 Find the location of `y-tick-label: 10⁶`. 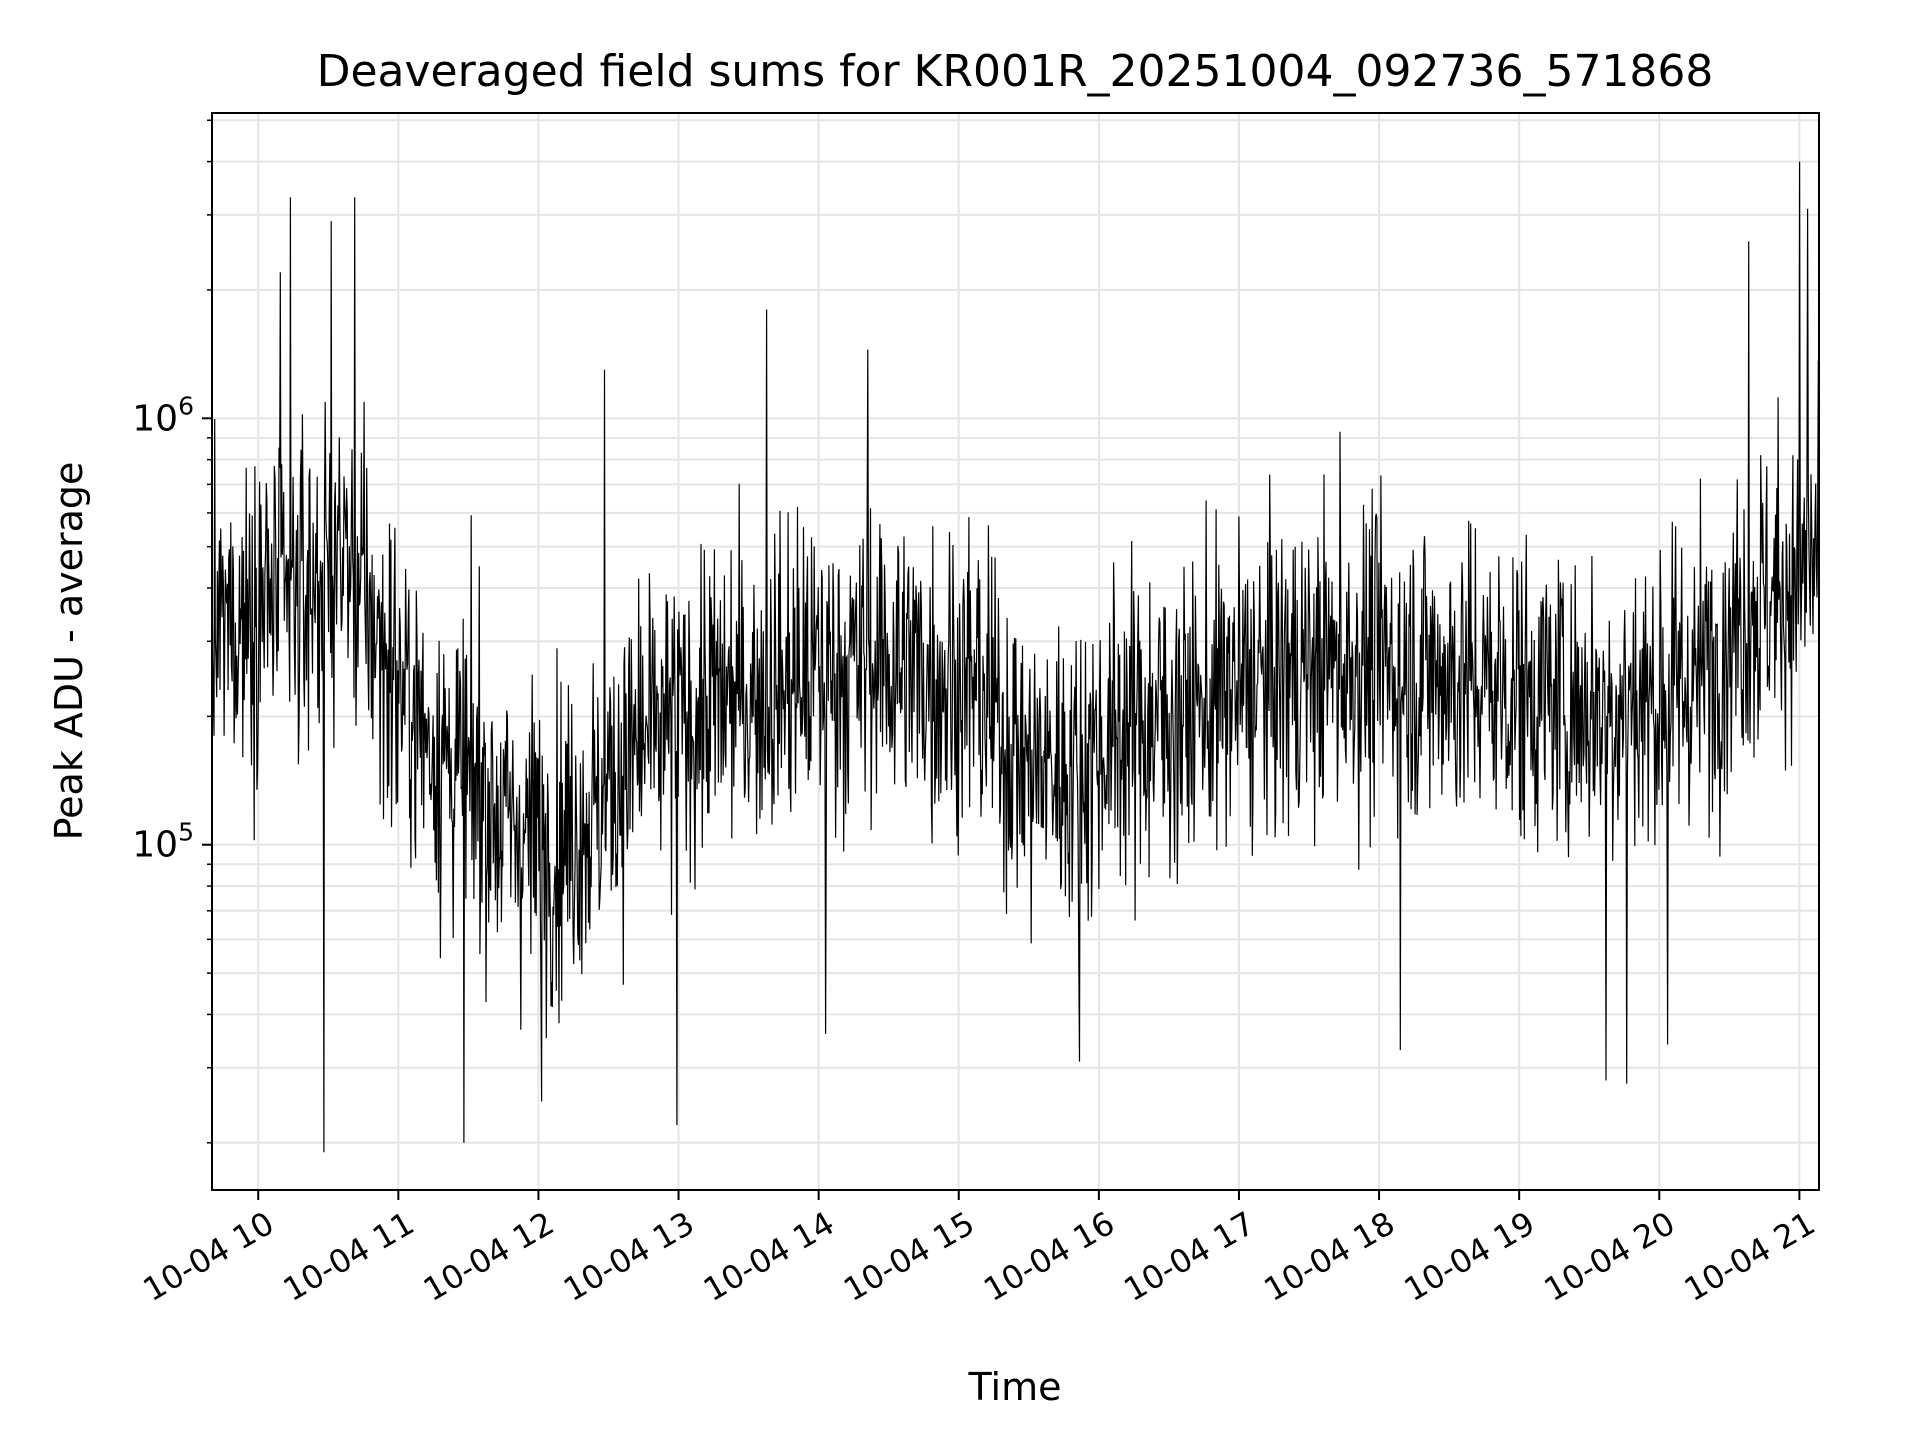

y-tick-label: 10⁶ is located at coordinates (163, 415).